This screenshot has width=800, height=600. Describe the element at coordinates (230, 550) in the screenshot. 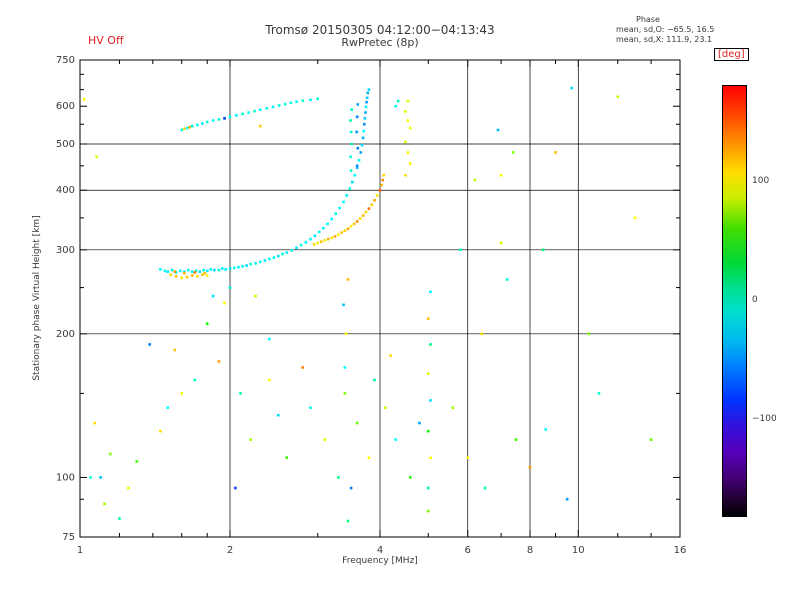

I see `x-tick-label: 2` at that location.